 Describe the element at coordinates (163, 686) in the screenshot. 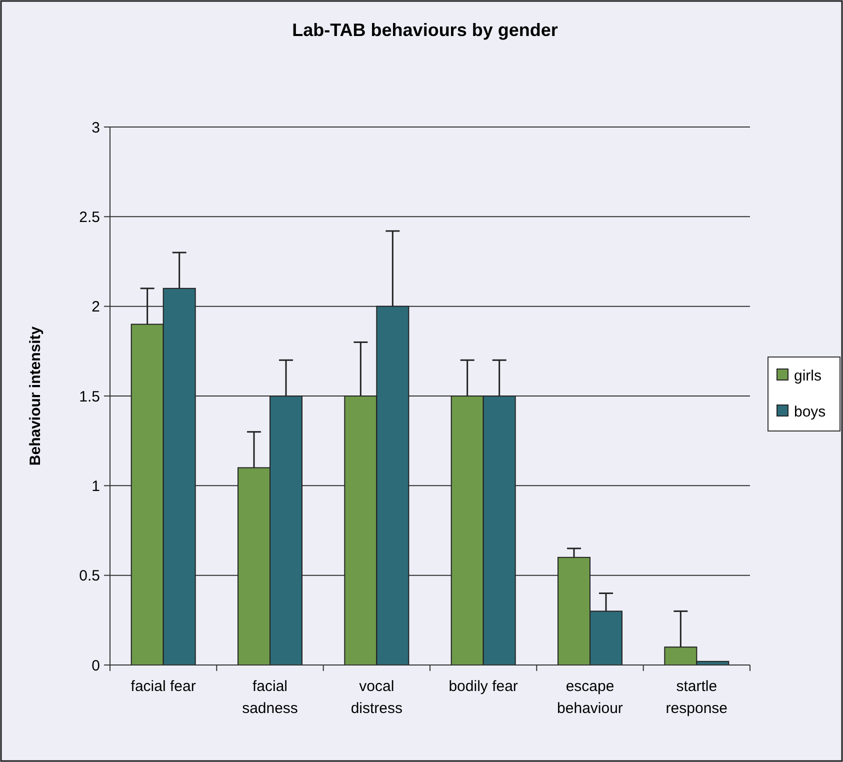

I see `x-tick-label: facial fear` at that location.